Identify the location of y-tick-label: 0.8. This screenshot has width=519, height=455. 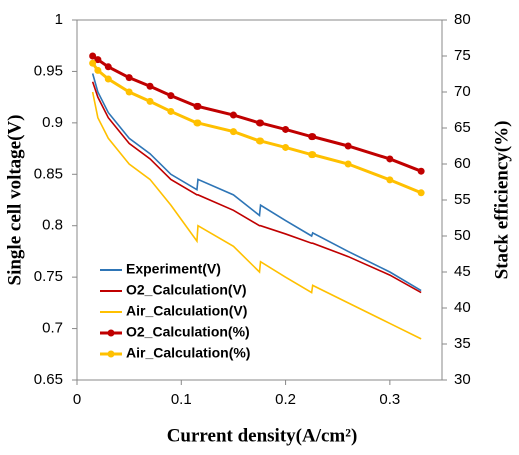
(52, 225).